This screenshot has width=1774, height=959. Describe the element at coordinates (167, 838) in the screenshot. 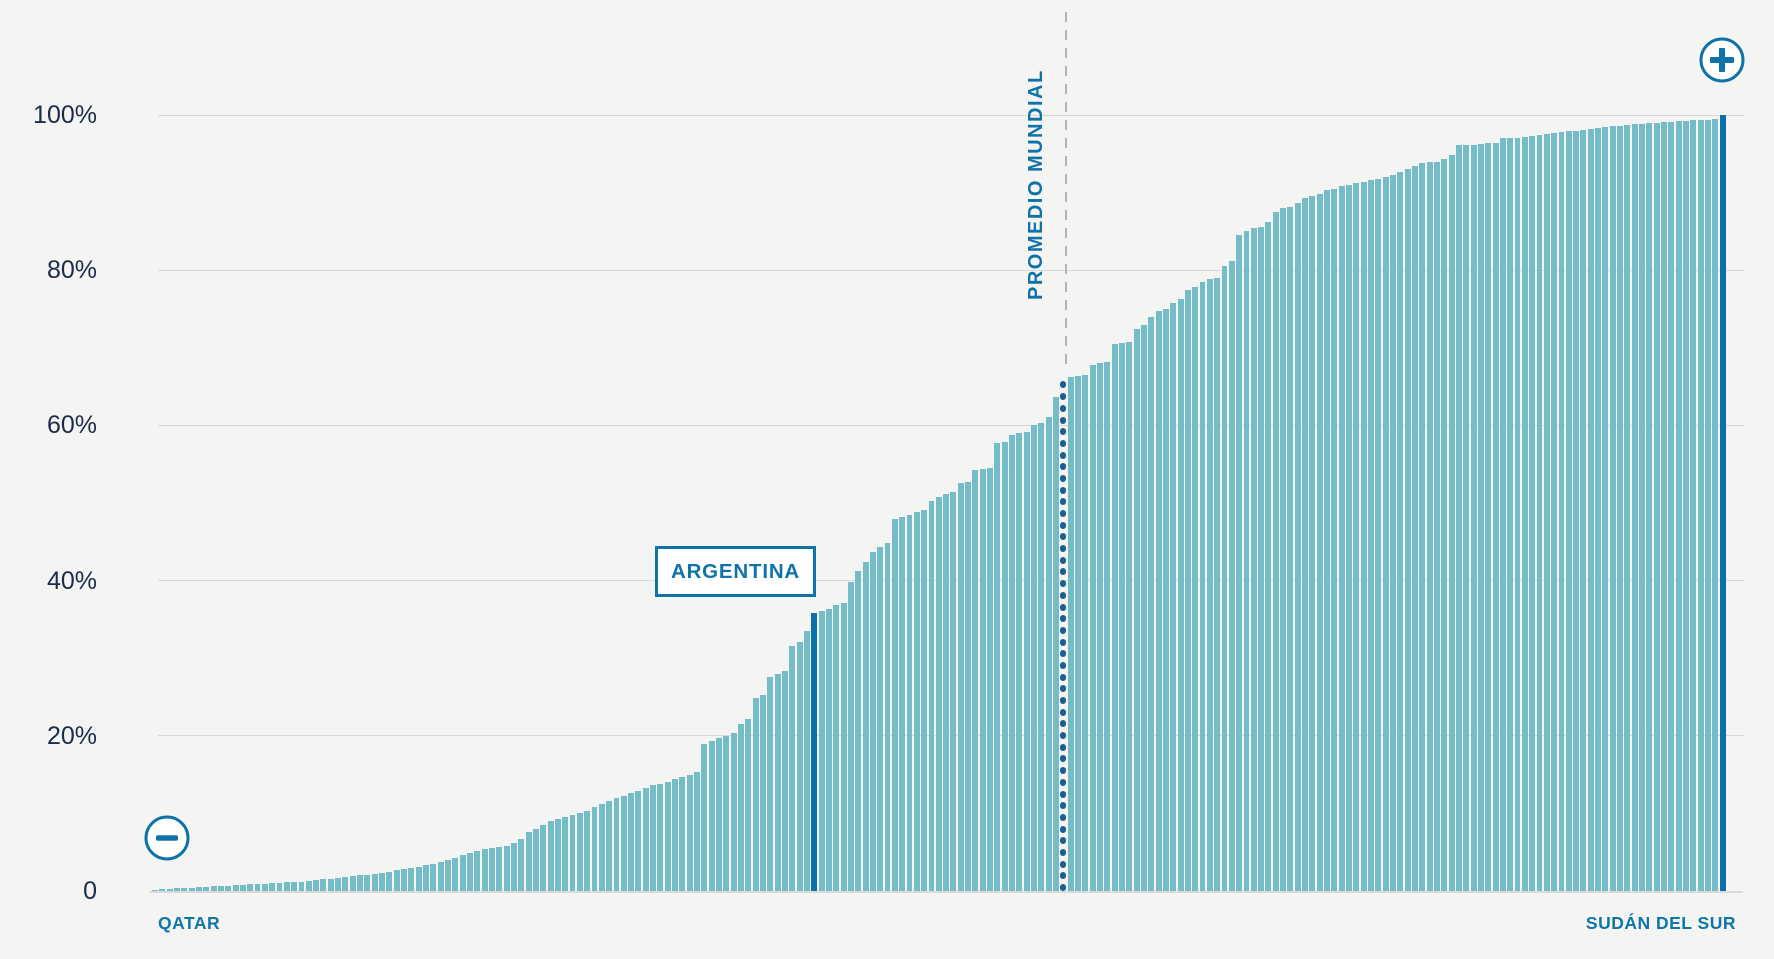

I see `zoom-out-button` at that location.